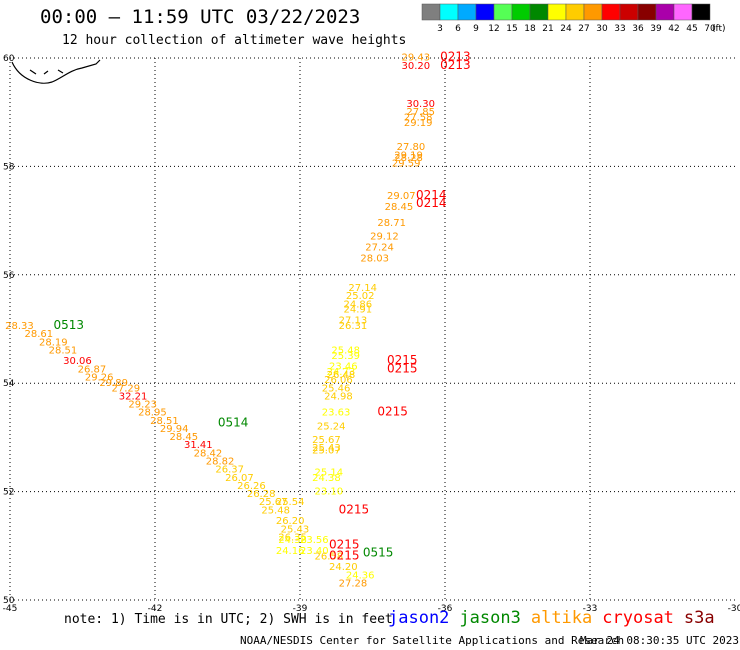 The width and height of the screenshot is (740, 650). What do you see at coordinates (445, 609) in the screenshot?
I see `x-tick-label: -36` at bounding box center [445, 609].